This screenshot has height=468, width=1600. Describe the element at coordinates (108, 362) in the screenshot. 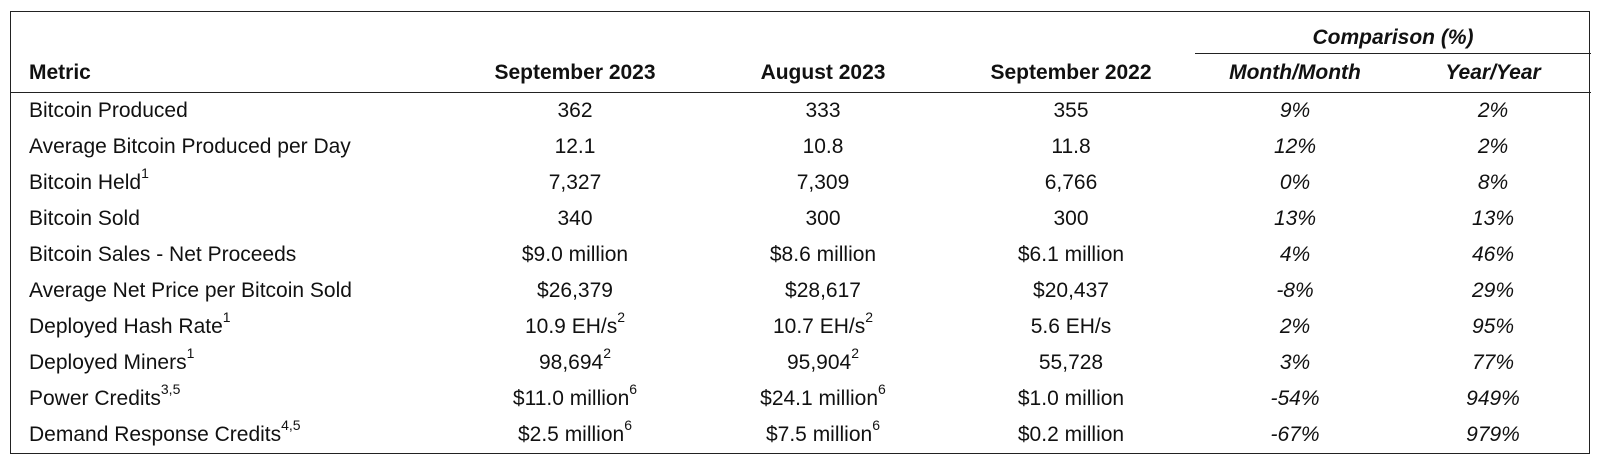

I see `cell-metric-text: Deployed Miners` at that location.